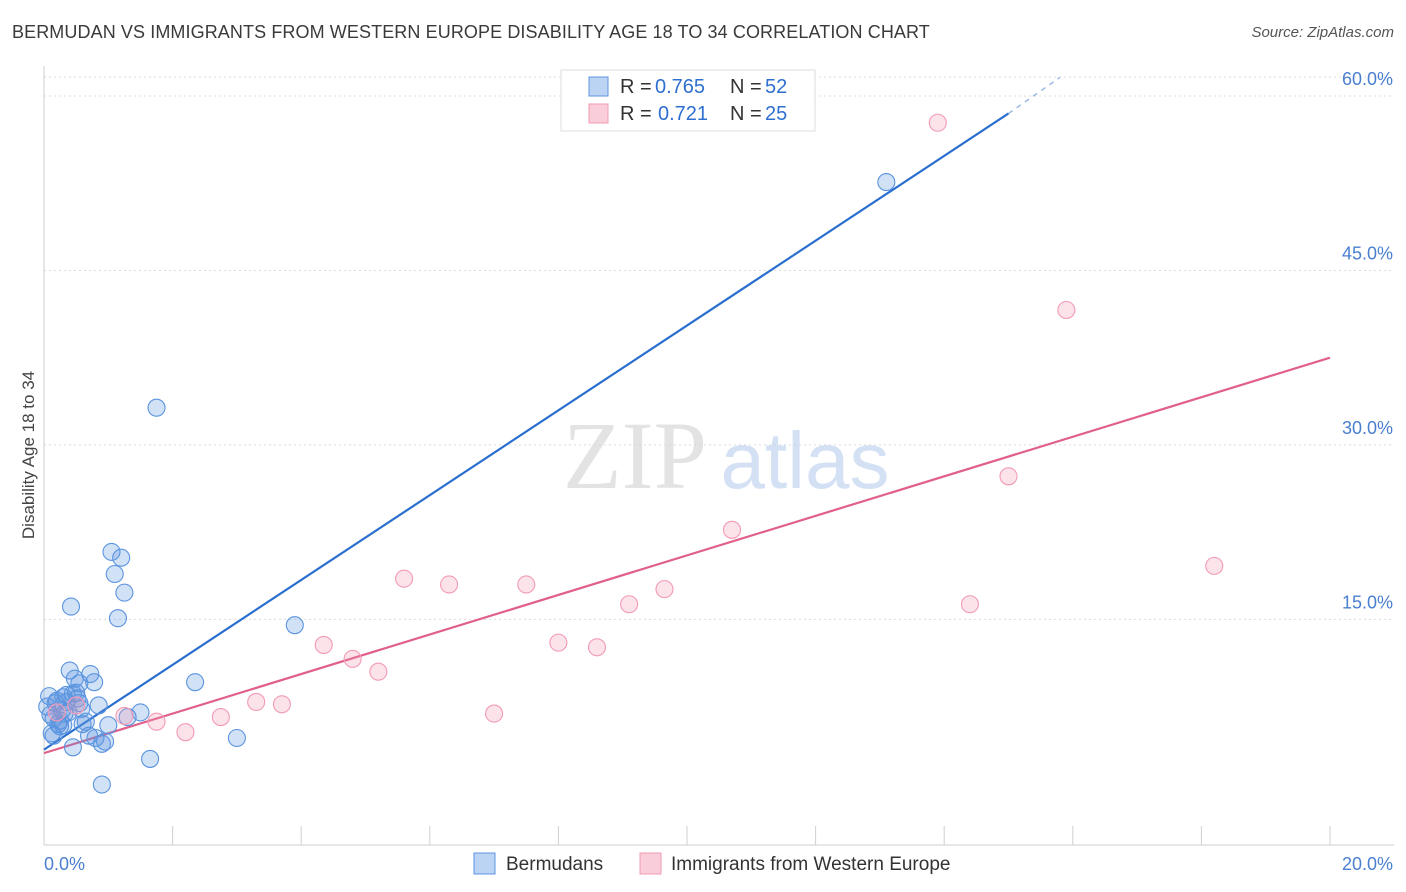  Describe the element at coordinates (1322, 32) in the screenshot. I see `source-label: Source: ZipAtlas.com` at that location.